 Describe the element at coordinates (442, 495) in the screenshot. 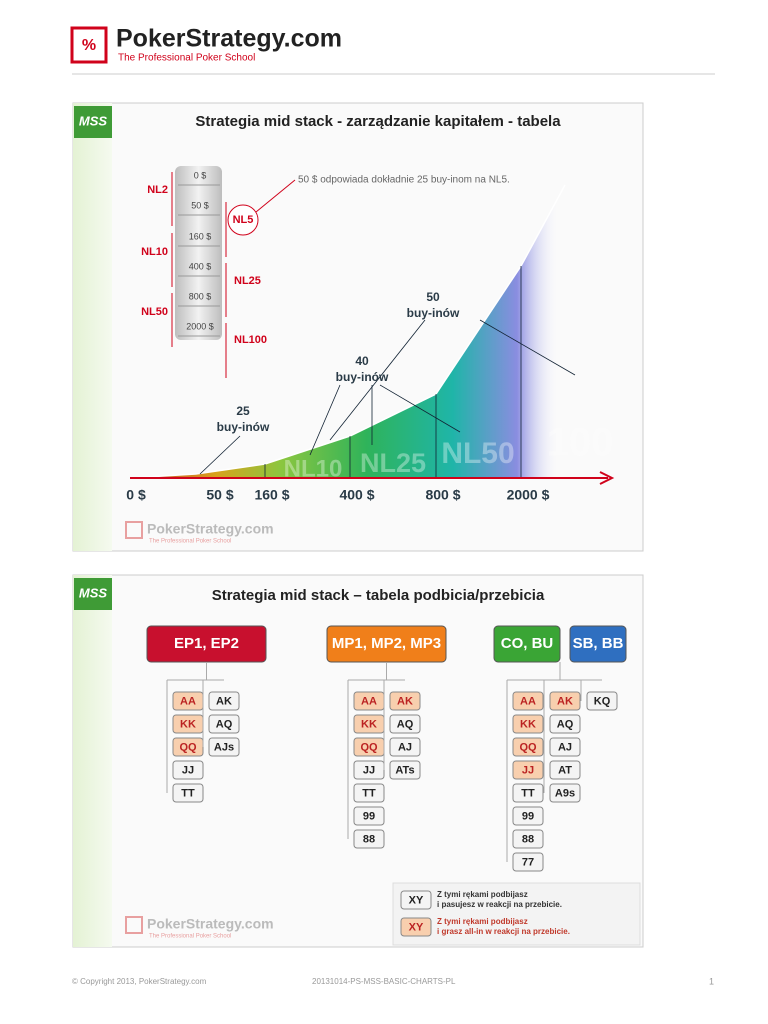

I see `axis-label: 800 $` at that location.